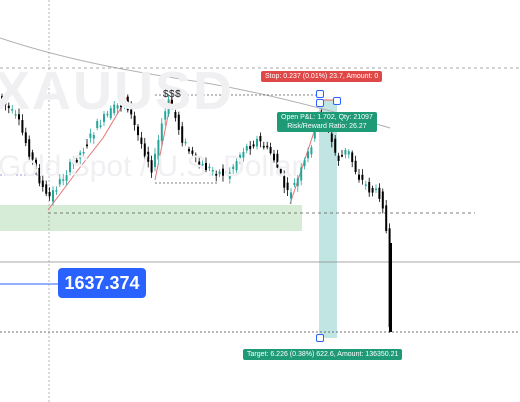  I want to click on position-entry-handle, so click(320, 103).